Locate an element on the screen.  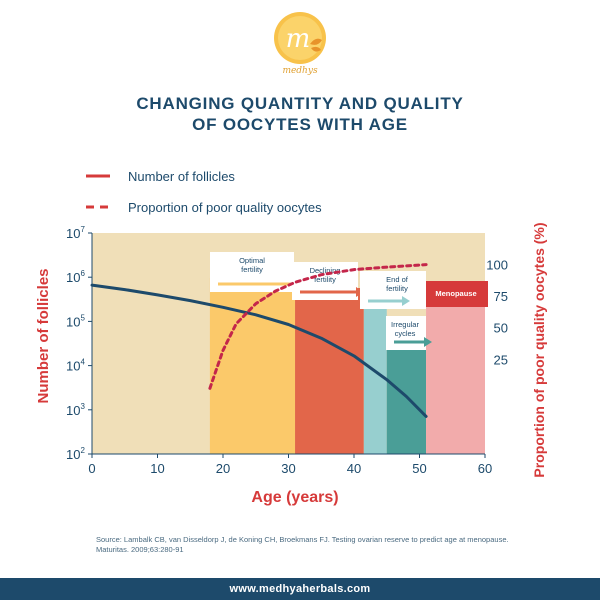
y-tick-label-2: 10⁴ is located at coordinates (75, 366).